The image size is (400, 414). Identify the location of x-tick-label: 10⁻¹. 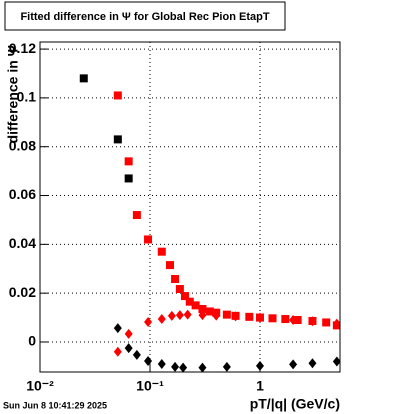
(150, 386).